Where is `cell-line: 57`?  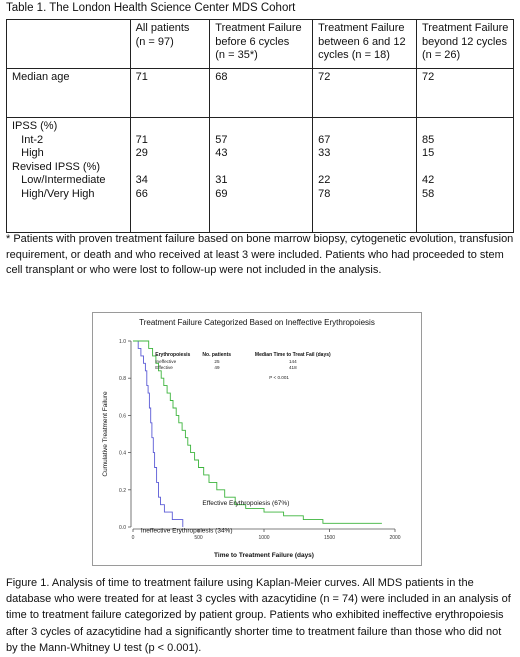
cell-line: 57 is located at coordinates (221, 139).